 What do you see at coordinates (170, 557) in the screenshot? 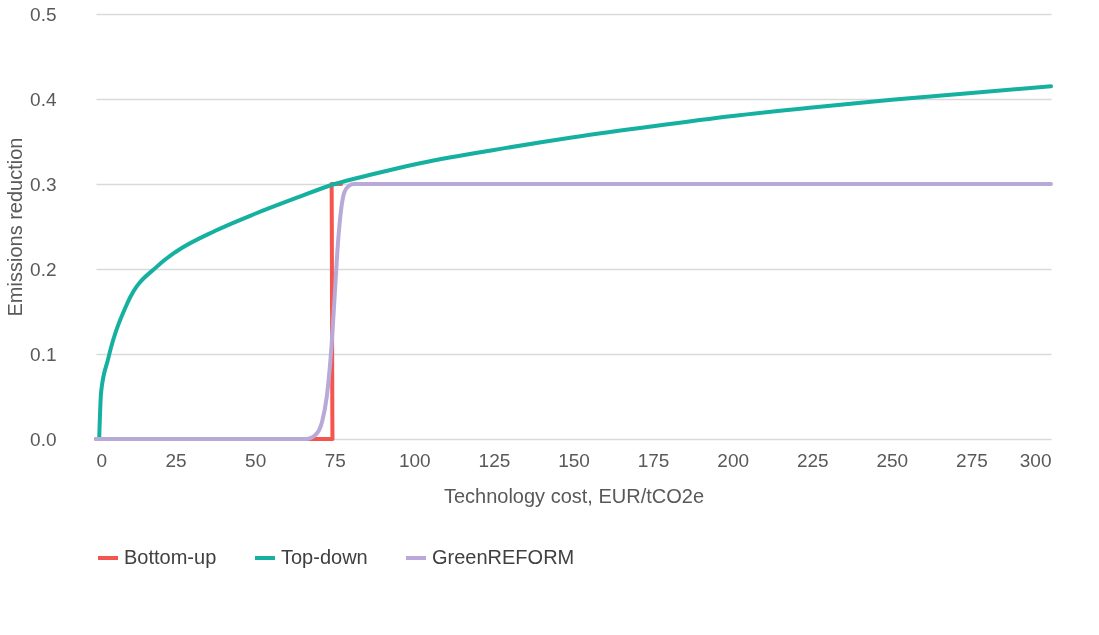
I see `legend-label: Bottom-up` at bounding box center [170, 557].